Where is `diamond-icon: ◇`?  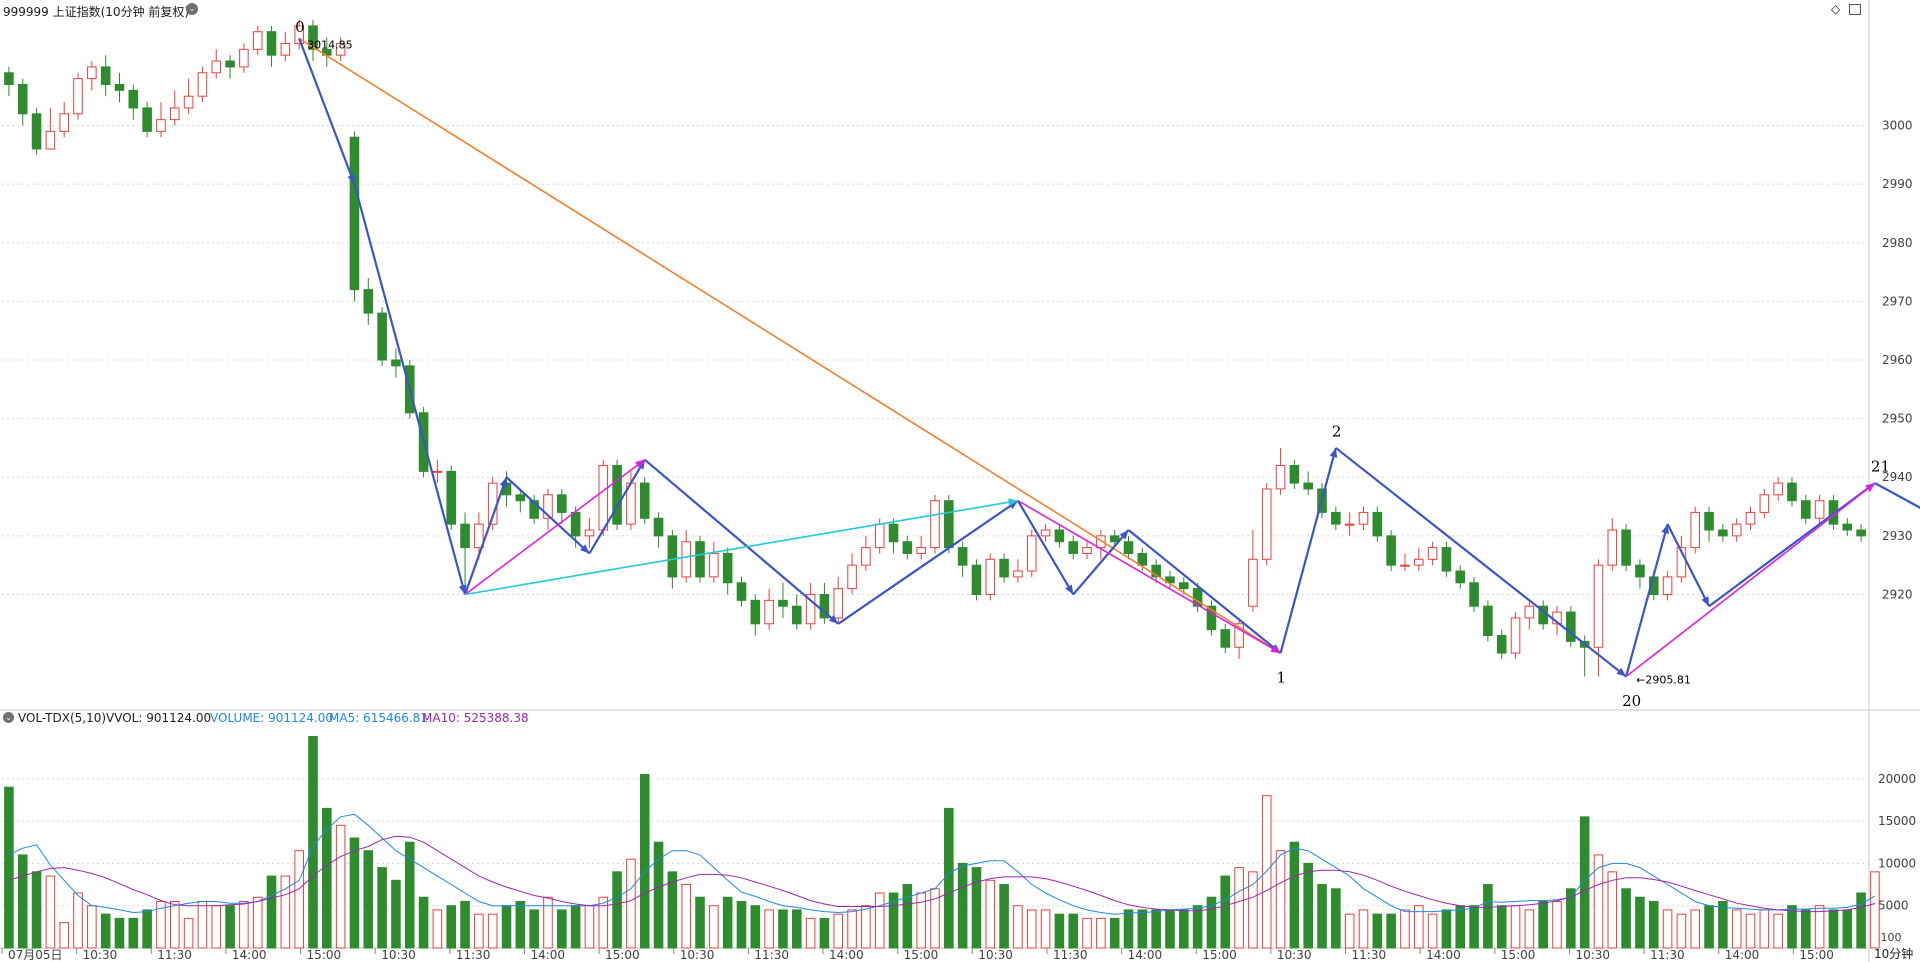 diamond-icon: ◇ is located at coordinates (1836, 9).